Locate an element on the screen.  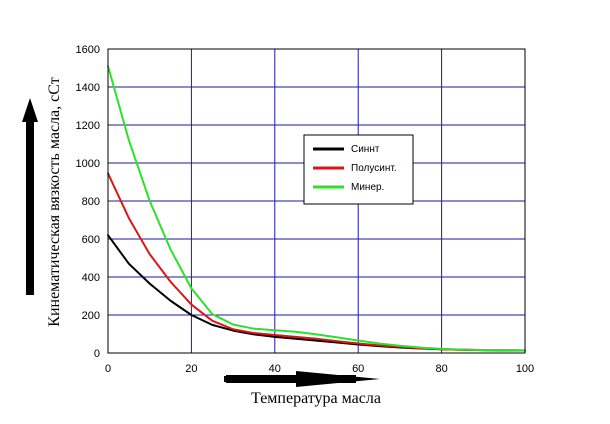
x-axis-arrow-icon is located at coordinates (302, 379).